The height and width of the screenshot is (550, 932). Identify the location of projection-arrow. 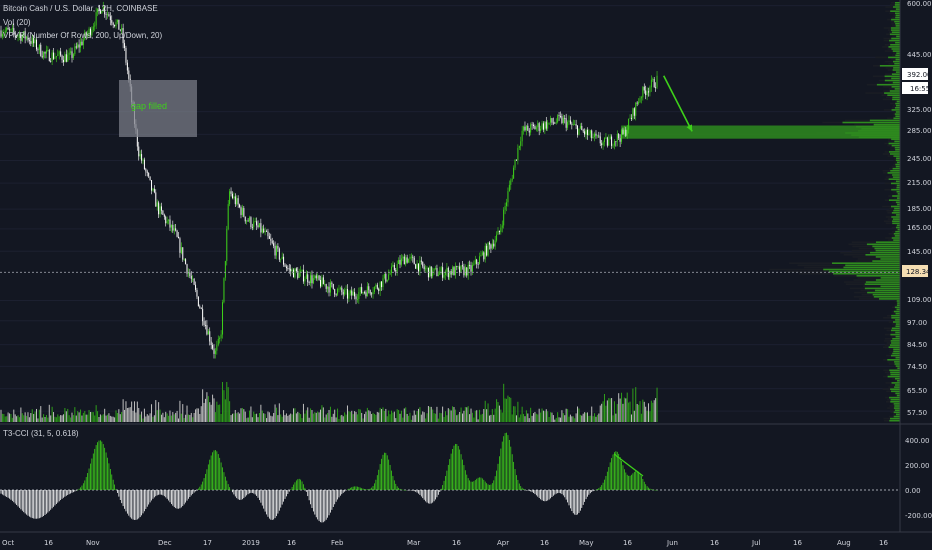
(678, 103).